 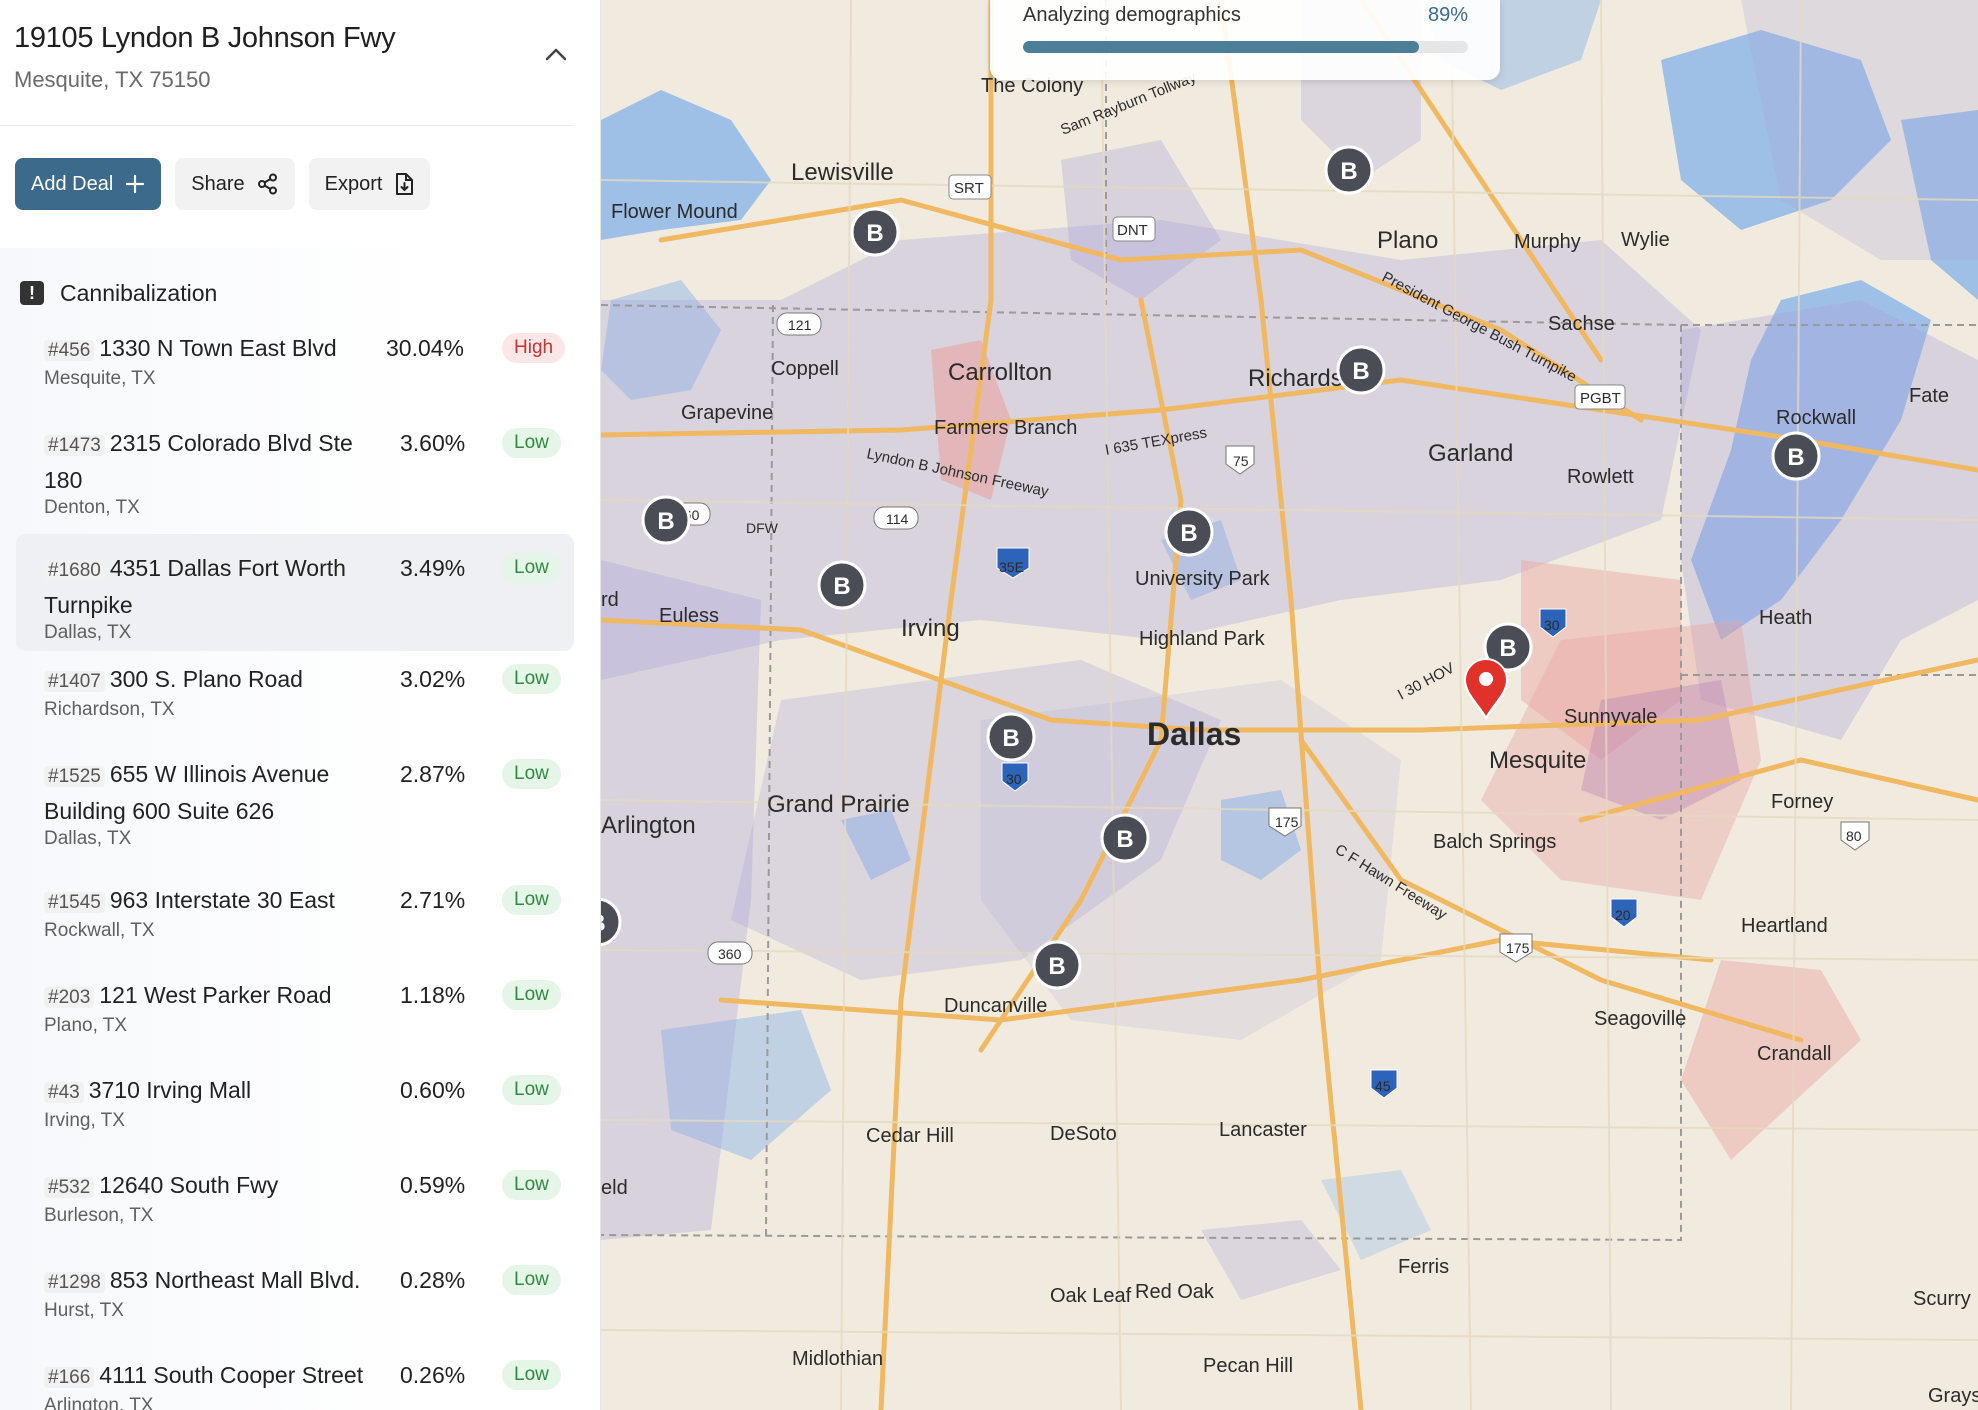 I want to click on chevron-up-icon, so click(x=556, y=54).